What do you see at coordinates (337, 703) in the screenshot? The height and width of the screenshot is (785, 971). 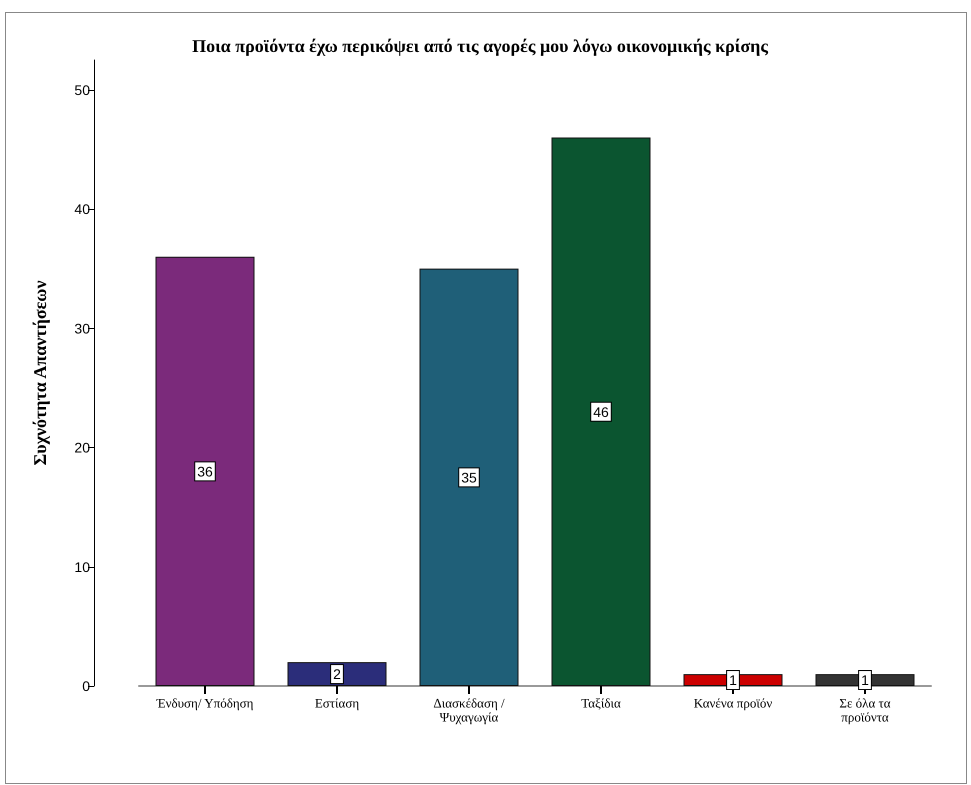 I see `x-tick-label: Εστίαση` at bounding box center [337, 703].